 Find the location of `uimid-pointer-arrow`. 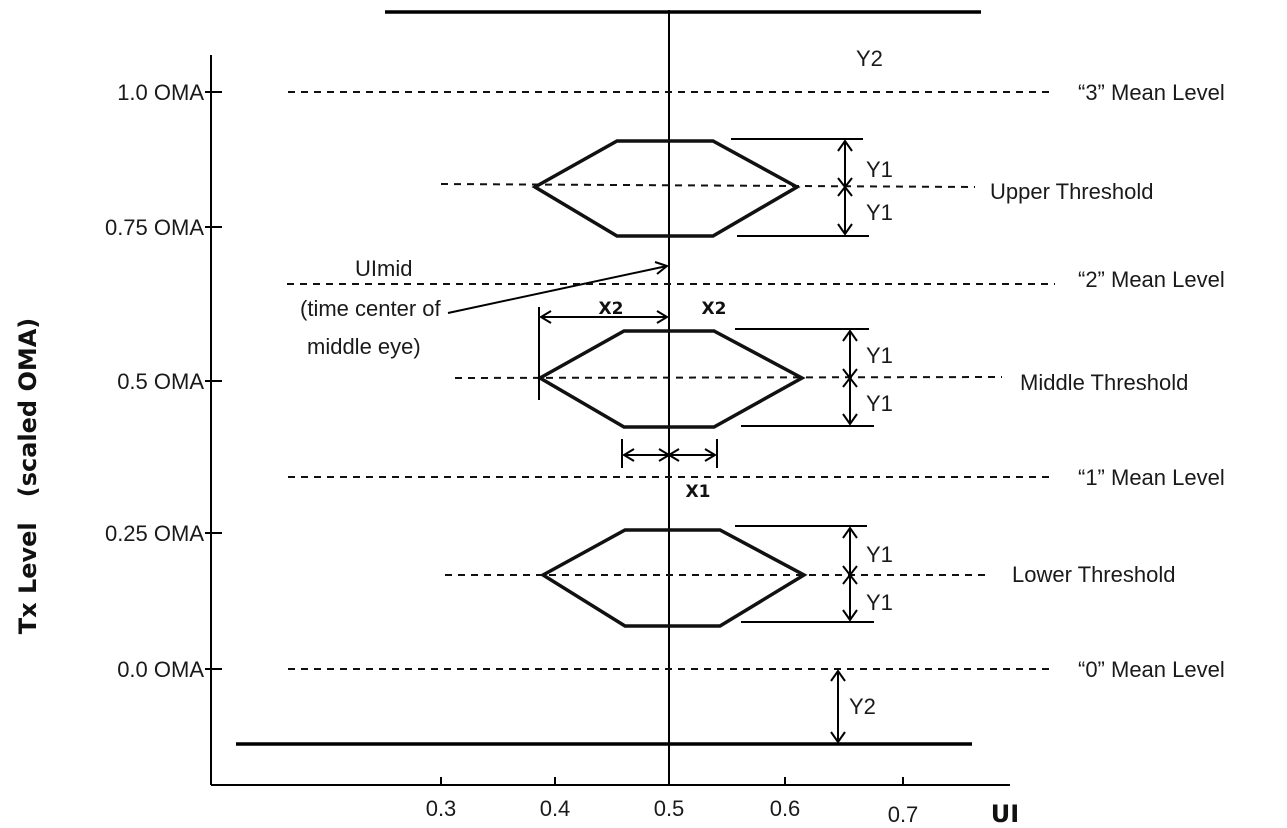

uimid-pointer-arrow is located at coordinates (558, 287).